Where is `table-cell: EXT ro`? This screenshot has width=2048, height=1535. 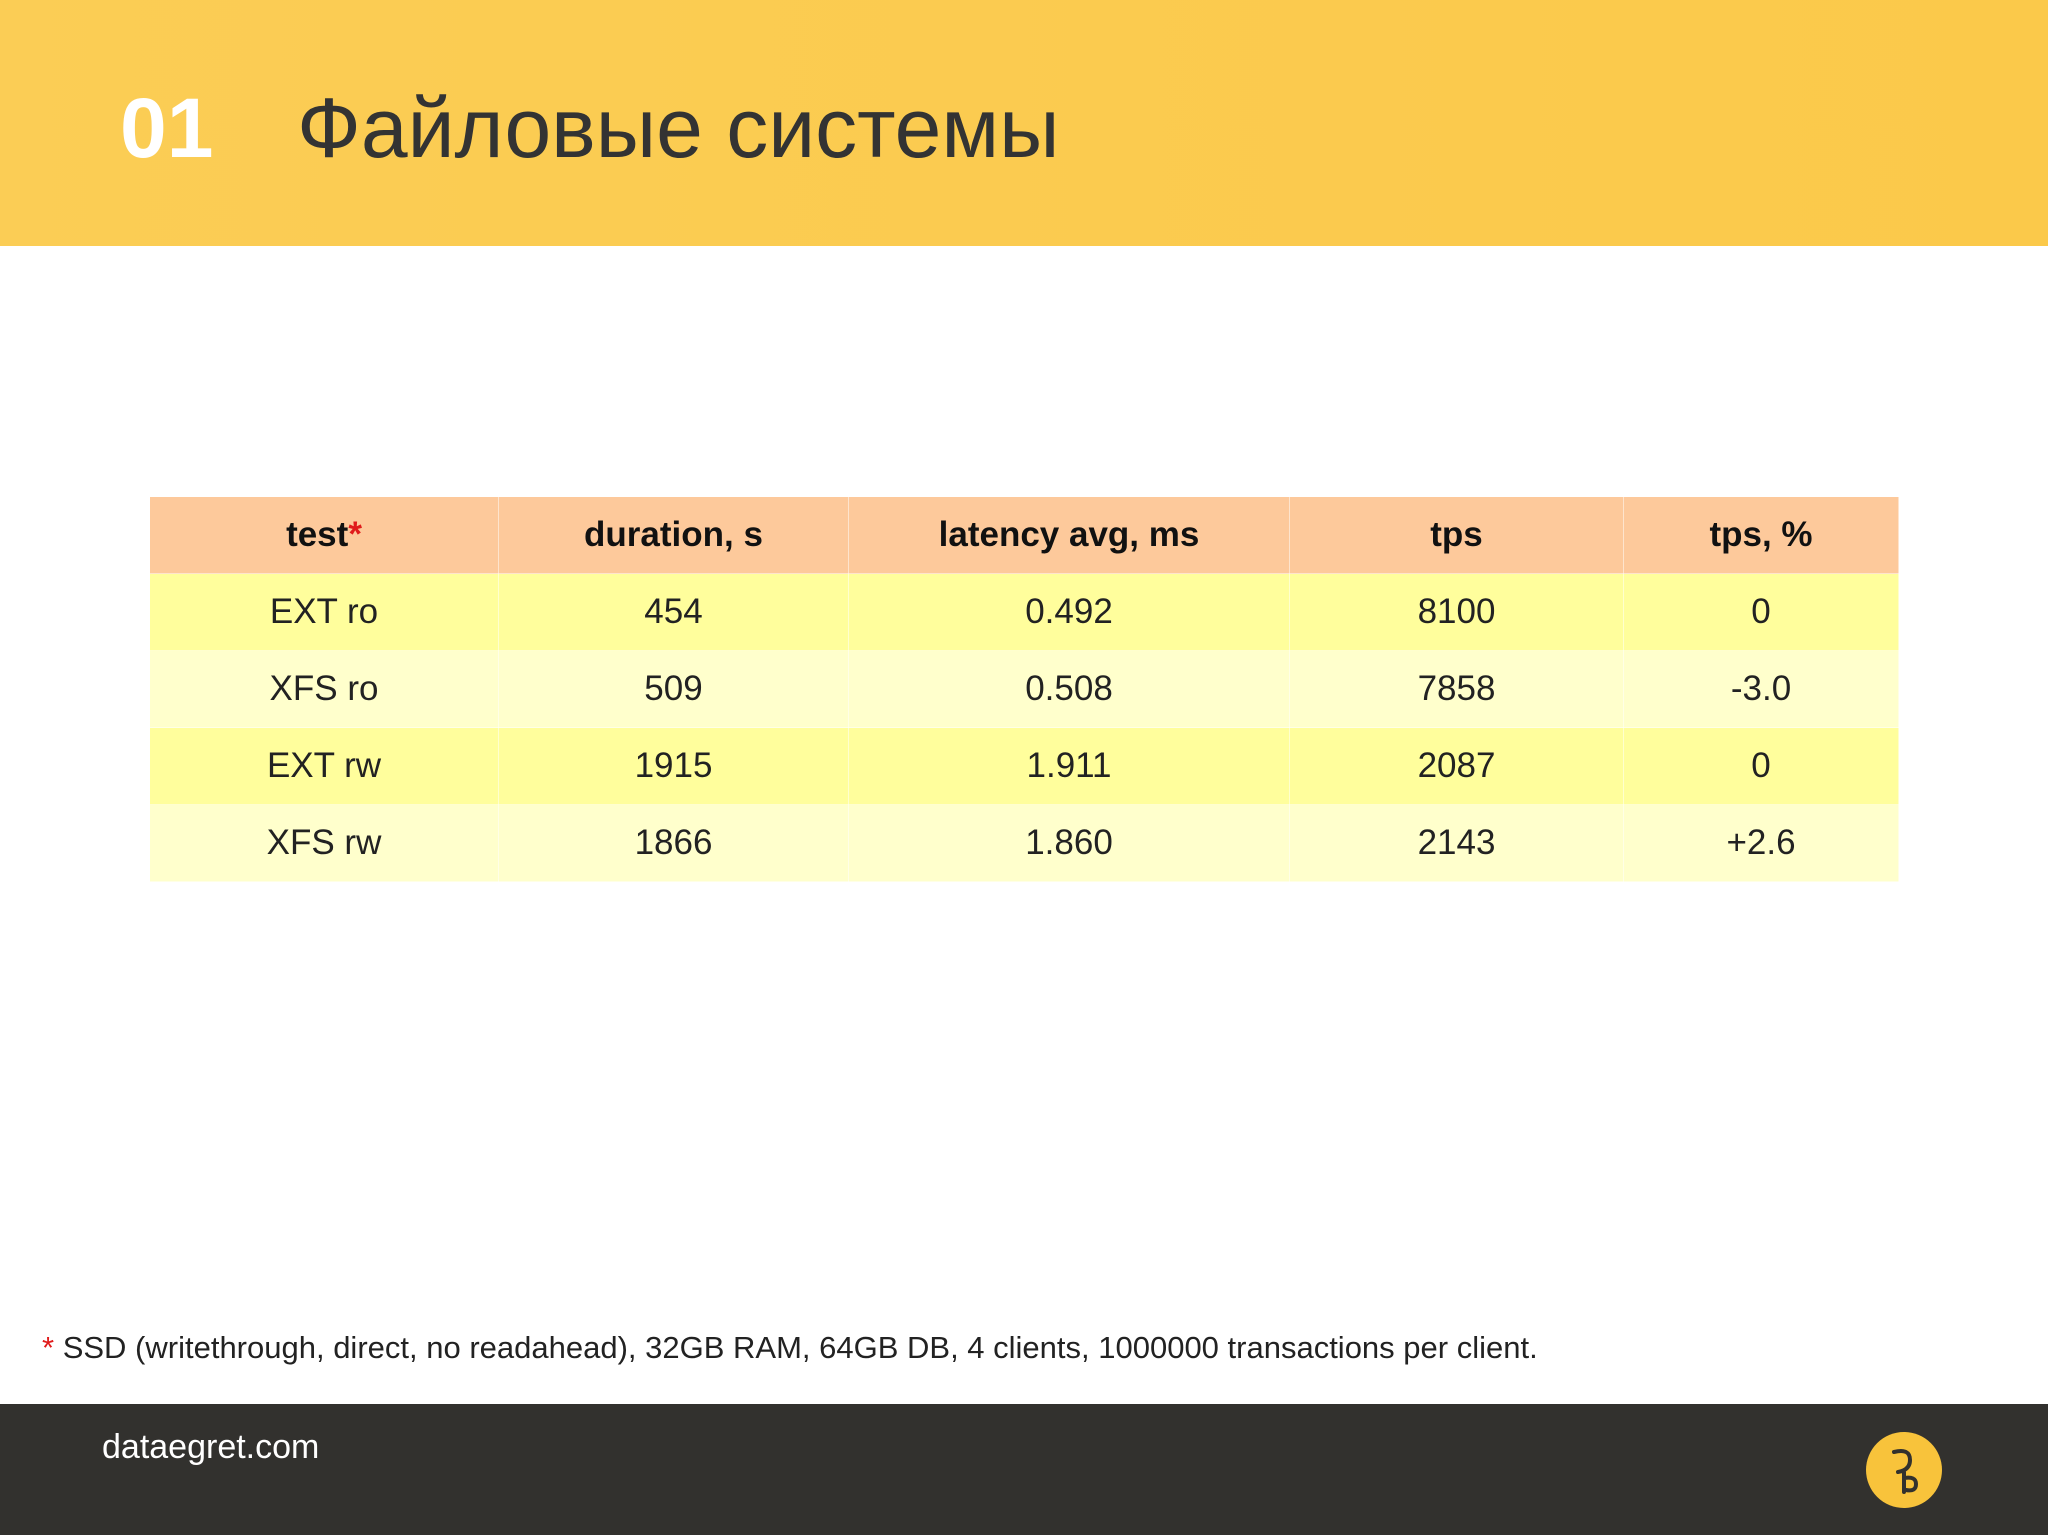 table-cell: EXT ro is located at coordinates (324, 612).